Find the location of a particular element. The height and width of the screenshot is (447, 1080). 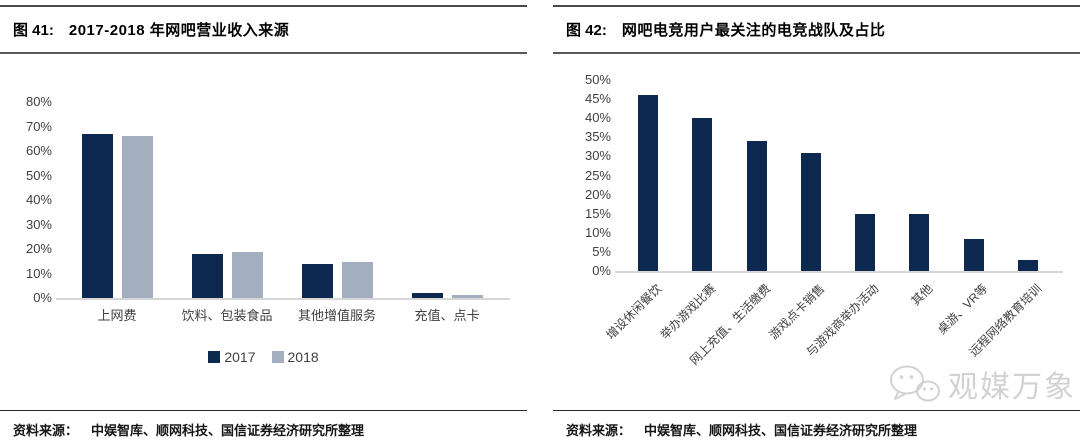

figure-title-row: 图 42: 网吧电竞用户最关注的电竞战队及占比 is located at coordinates (816, 29).